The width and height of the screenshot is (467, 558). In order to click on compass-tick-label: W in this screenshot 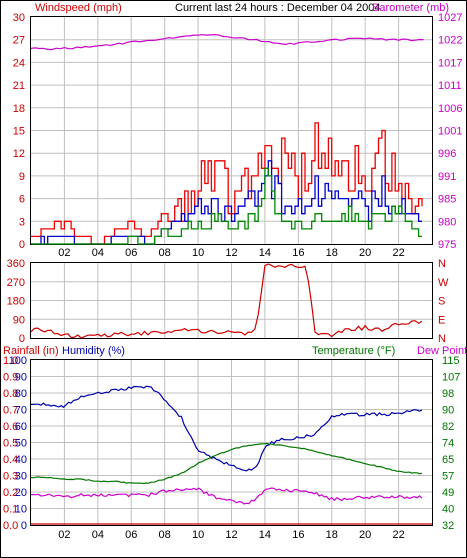, I will do `click(443, 283)`.